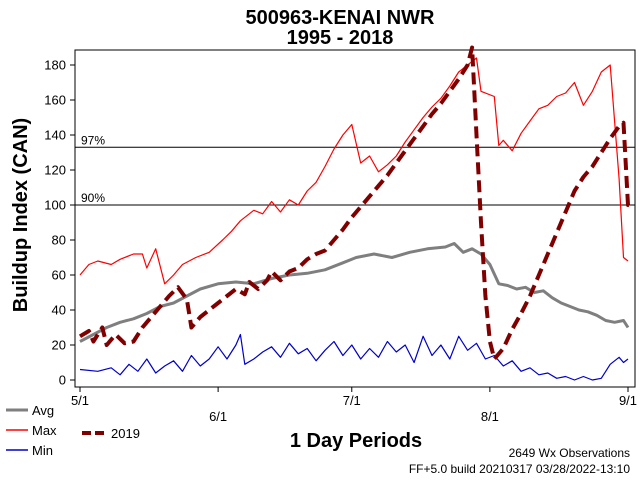 This screenshot has width=640, height=480. I want to click on y-axis-ticks: 0 20 40 60 80 100 120 140 160 180, so click(59, 223).